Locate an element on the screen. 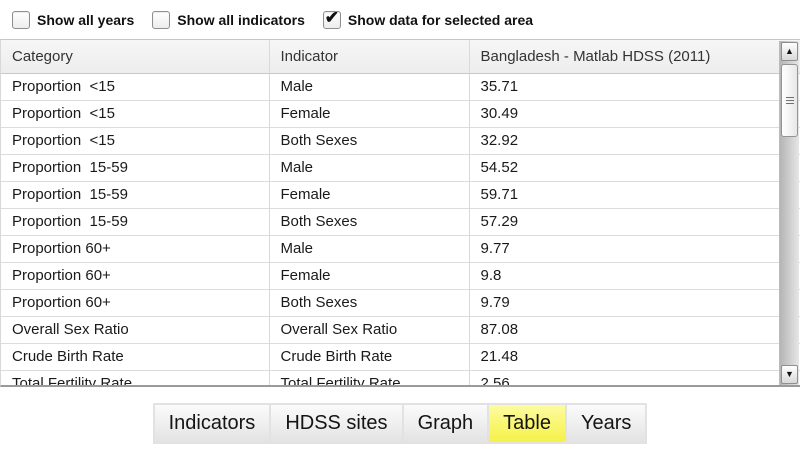 The width and height of the screenshot is (800, 450). tab-years: Years is located at coordinates (606, 423).